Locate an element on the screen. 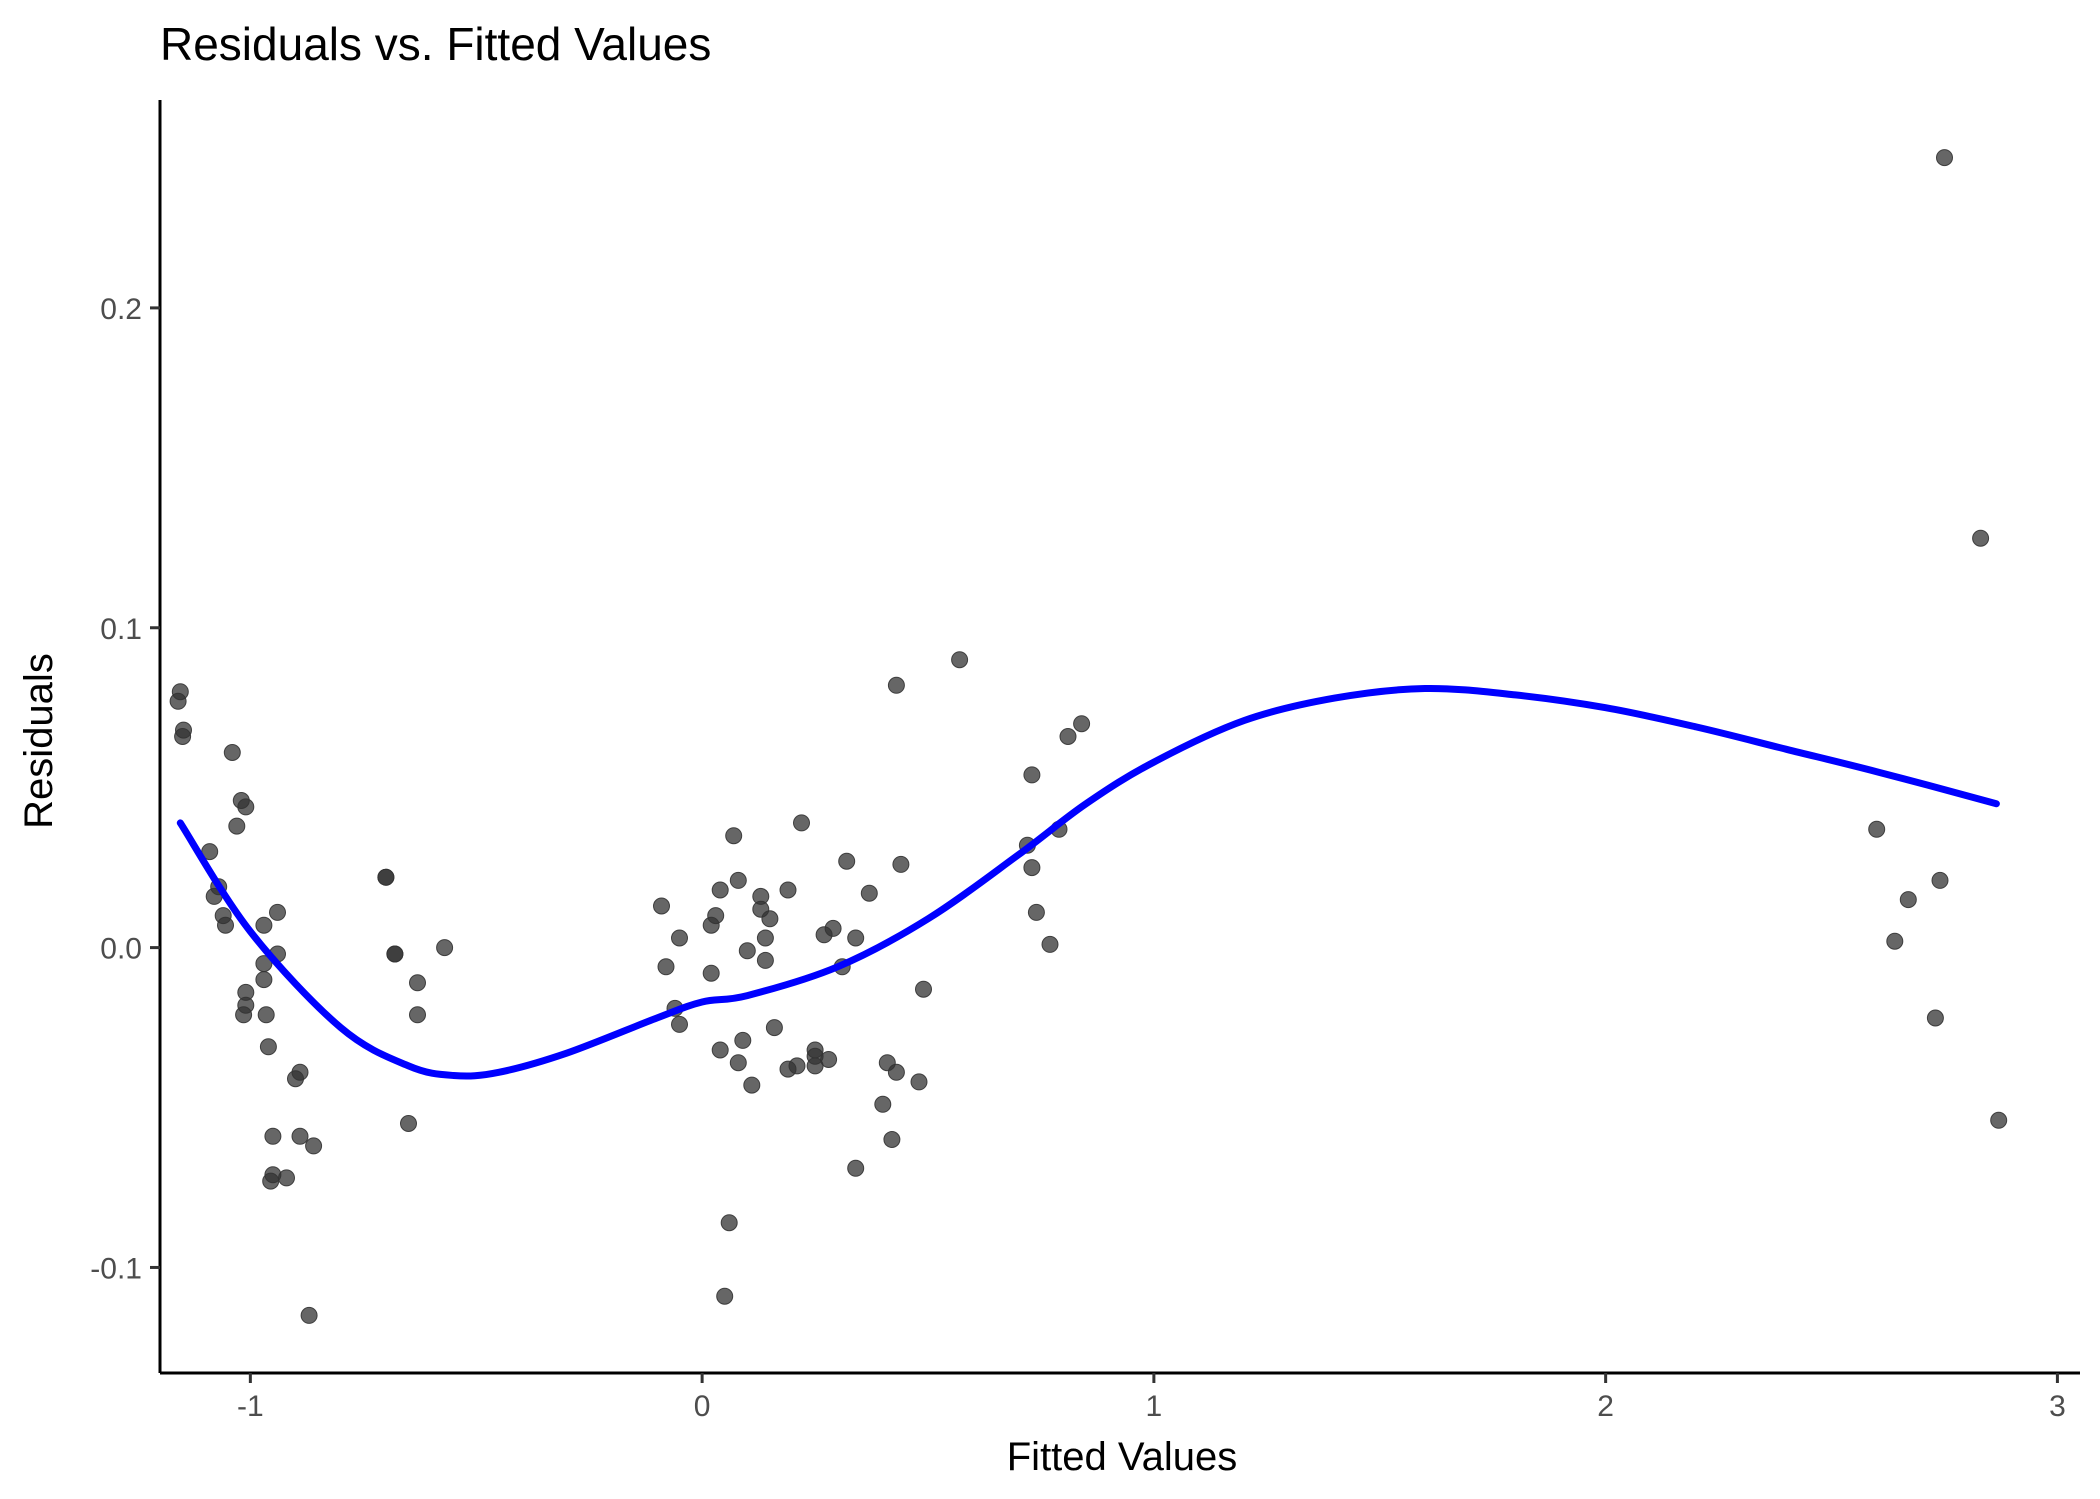 This screenshot has height=1499, width=2100. y-tick-label: 0.0 is located at coordinates (121, 949).